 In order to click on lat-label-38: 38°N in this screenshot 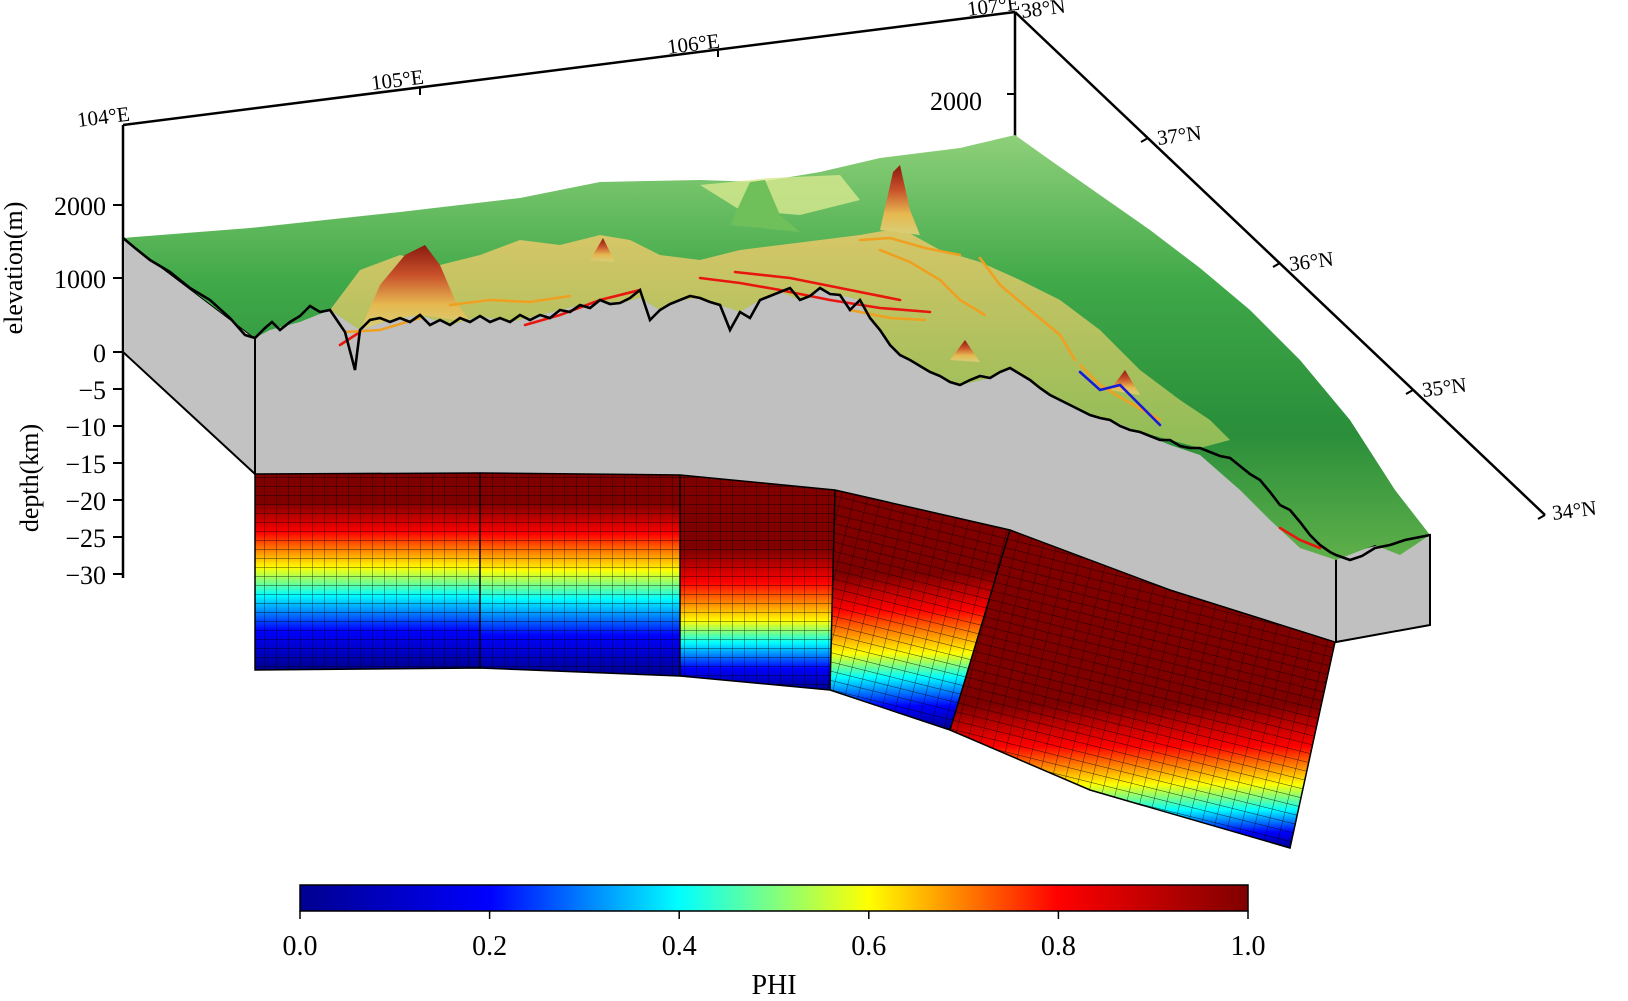, I will do `click(1043, 11)`.